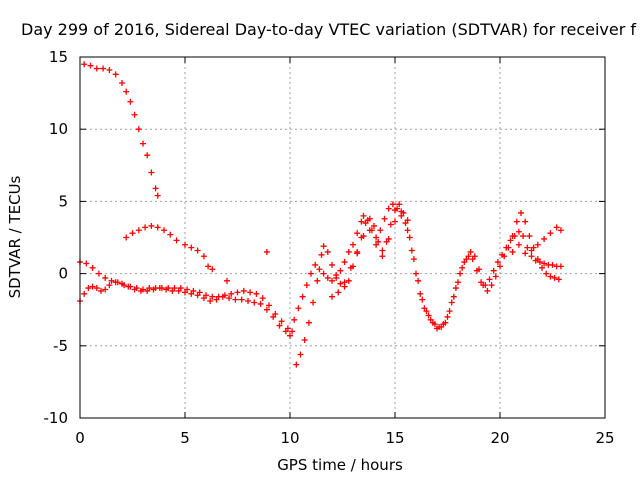  I want to click on y-tick-label: 0, so click(63, 274).